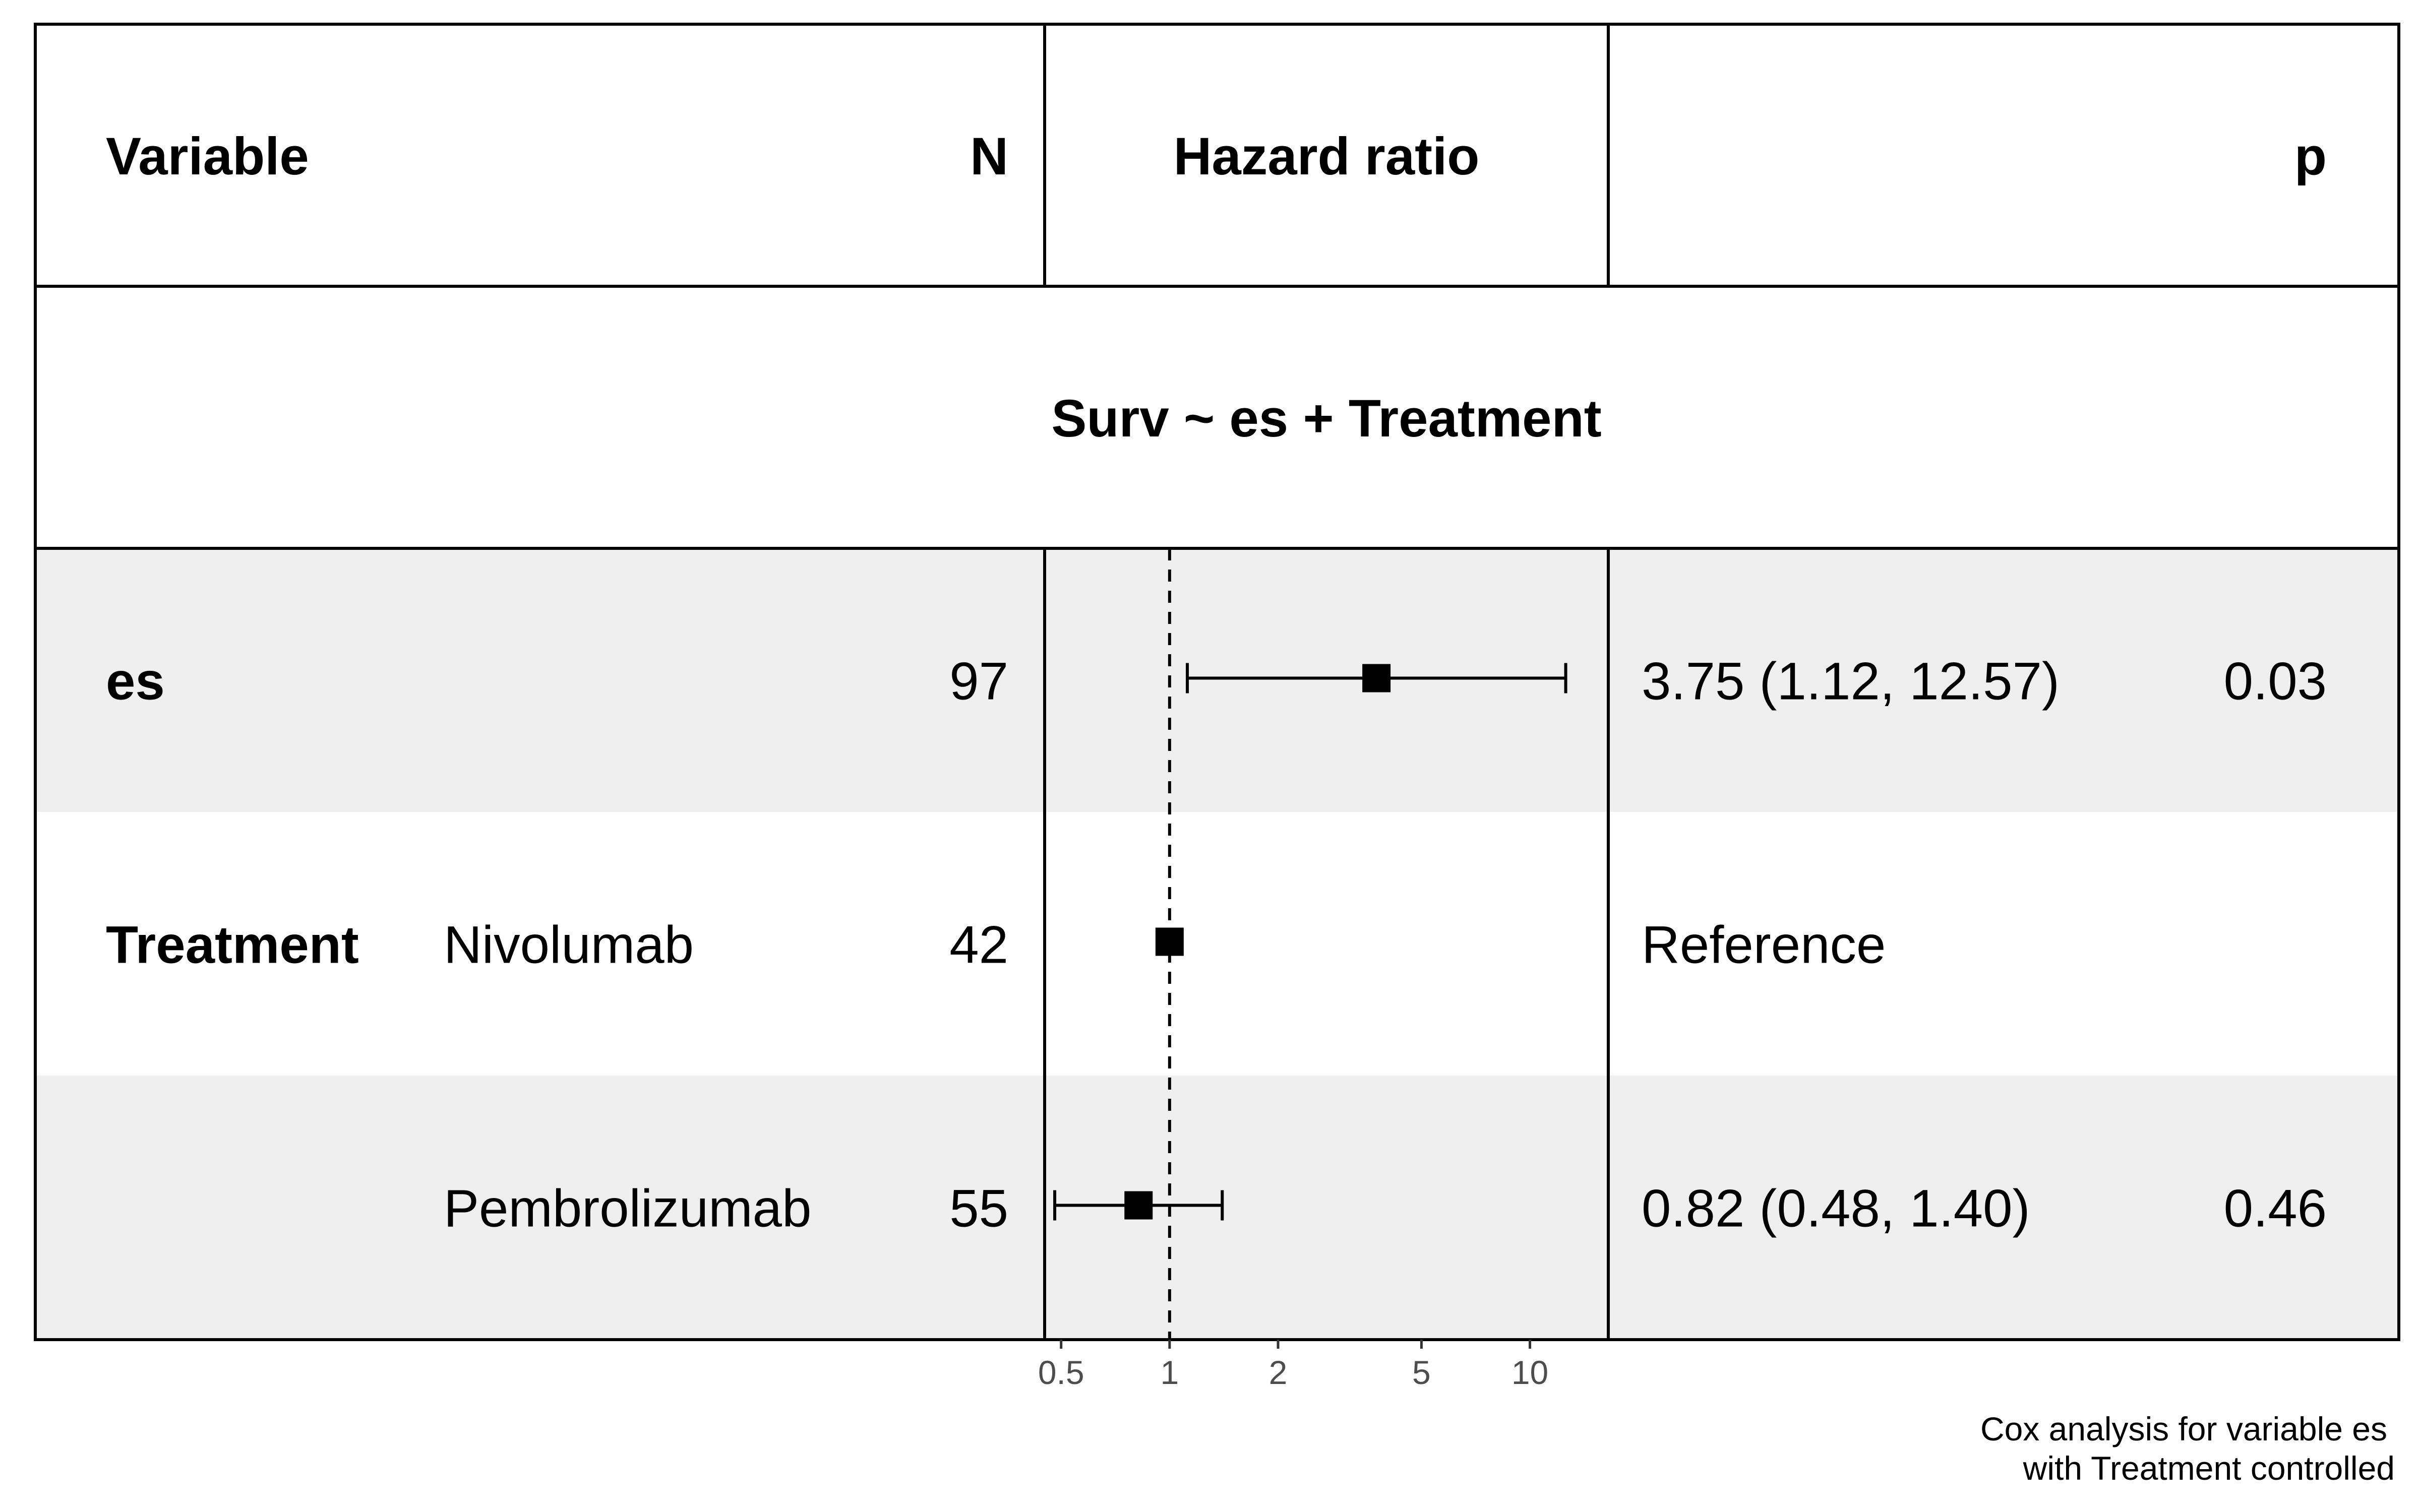 Image resolution: width=2420 pixels, height=1512 pixels. I want to click on hazard-ratio-marks, so click(1310, 942).